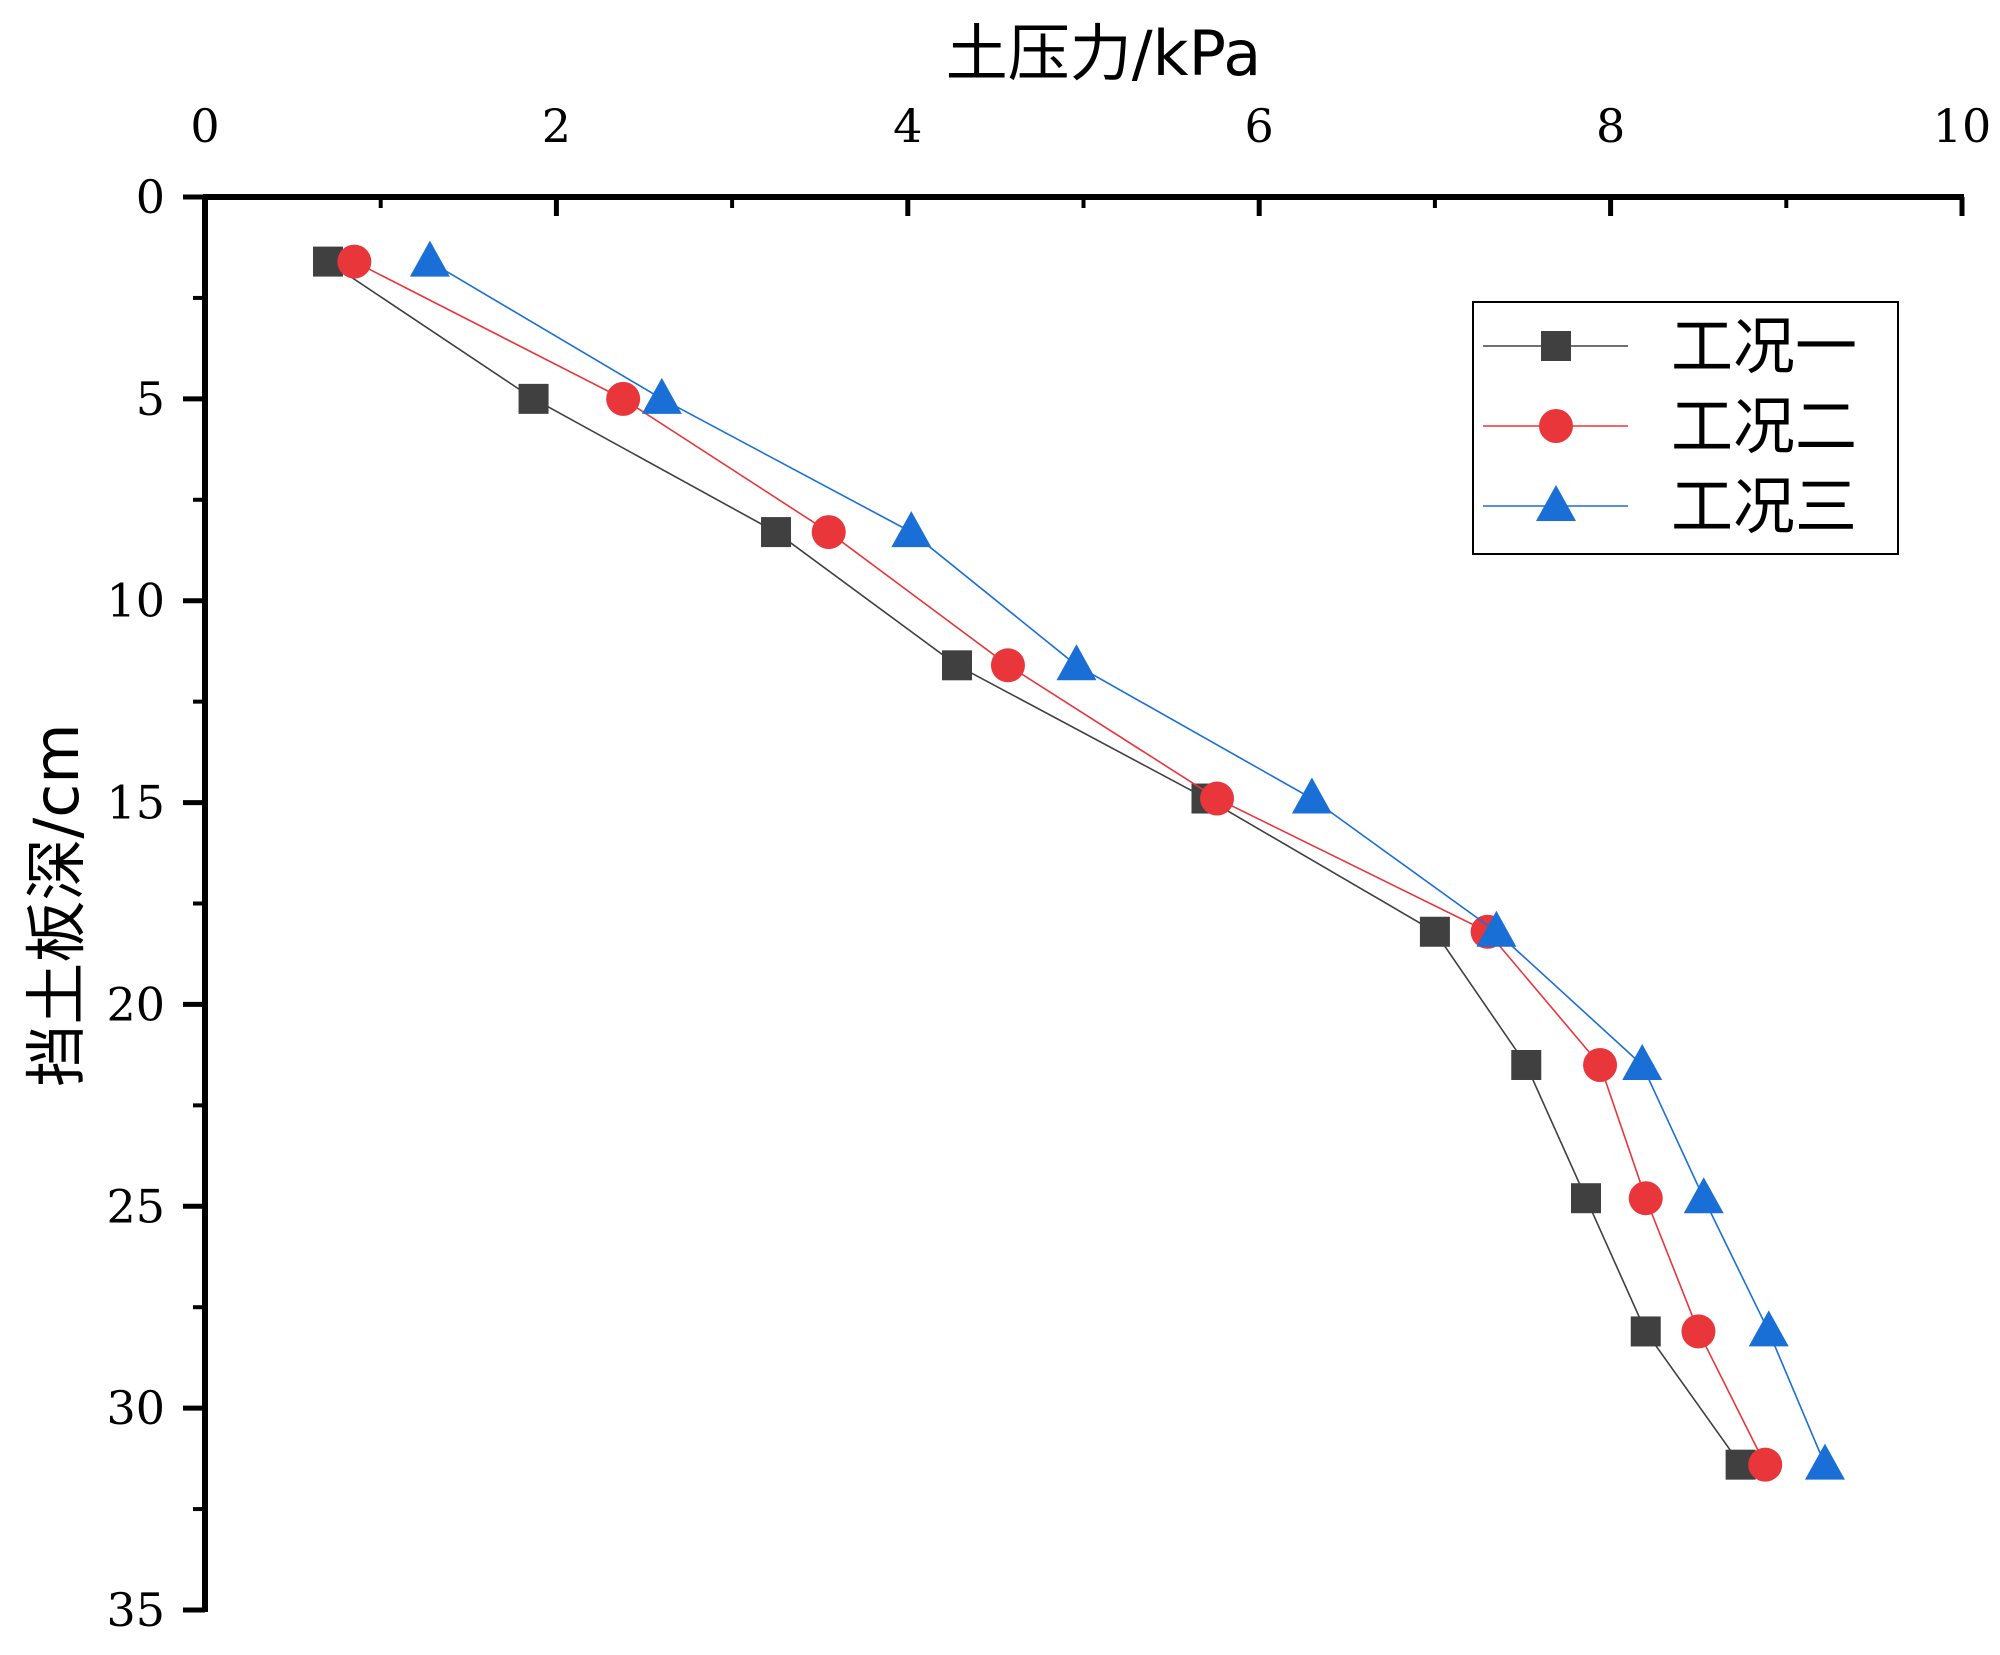 The height and width of the screenshot is (1655, 2000). I want to click on legend-label: 工况二, so click(1764, 426).